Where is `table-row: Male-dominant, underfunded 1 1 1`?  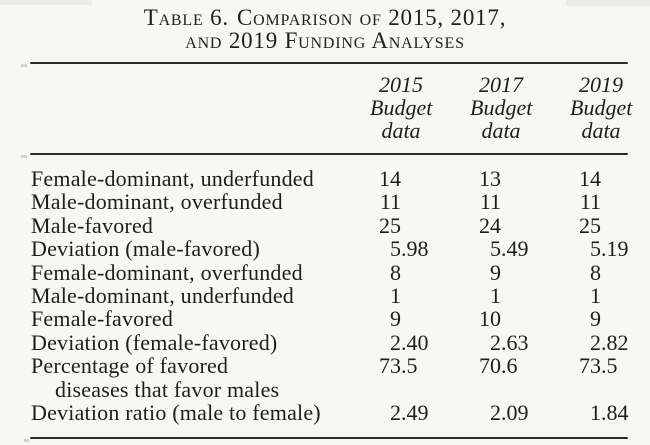 table-row: Male-dominant, underfunded 1 1 1 is located at coordinates (340, 296).